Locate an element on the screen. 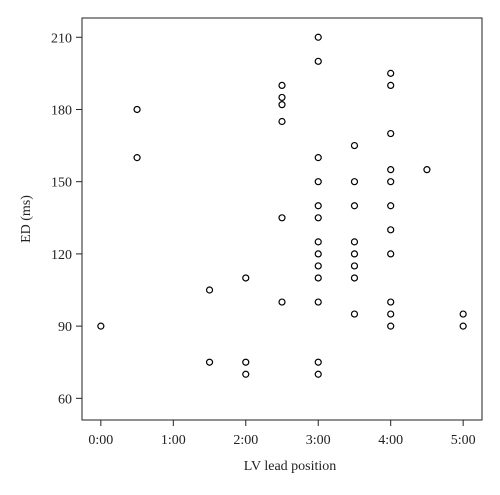  y-tick-label: 90 is located at coordinates (65, 327).